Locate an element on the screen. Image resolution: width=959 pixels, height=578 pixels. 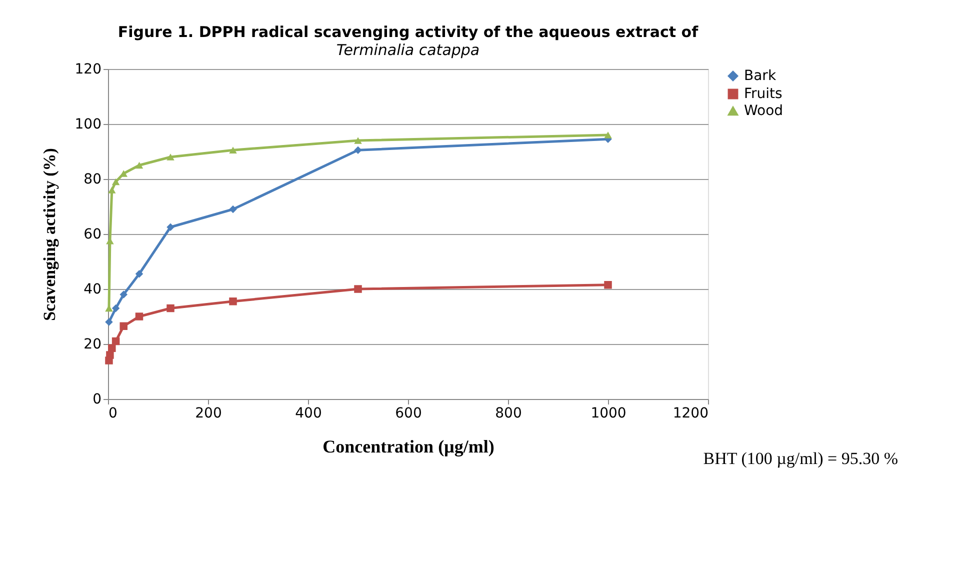
y-axis-title: Scavenging activity (%) is located at coordinates (49, 234).